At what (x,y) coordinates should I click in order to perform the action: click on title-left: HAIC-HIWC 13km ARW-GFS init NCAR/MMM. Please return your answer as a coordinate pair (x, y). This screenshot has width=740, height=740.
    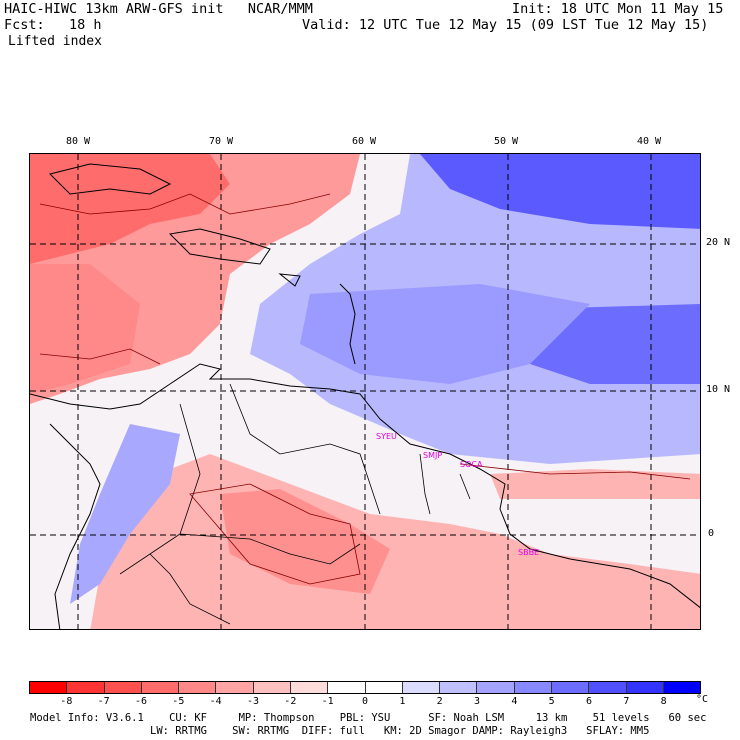
    Looking at the image, I should click on (158, 9).